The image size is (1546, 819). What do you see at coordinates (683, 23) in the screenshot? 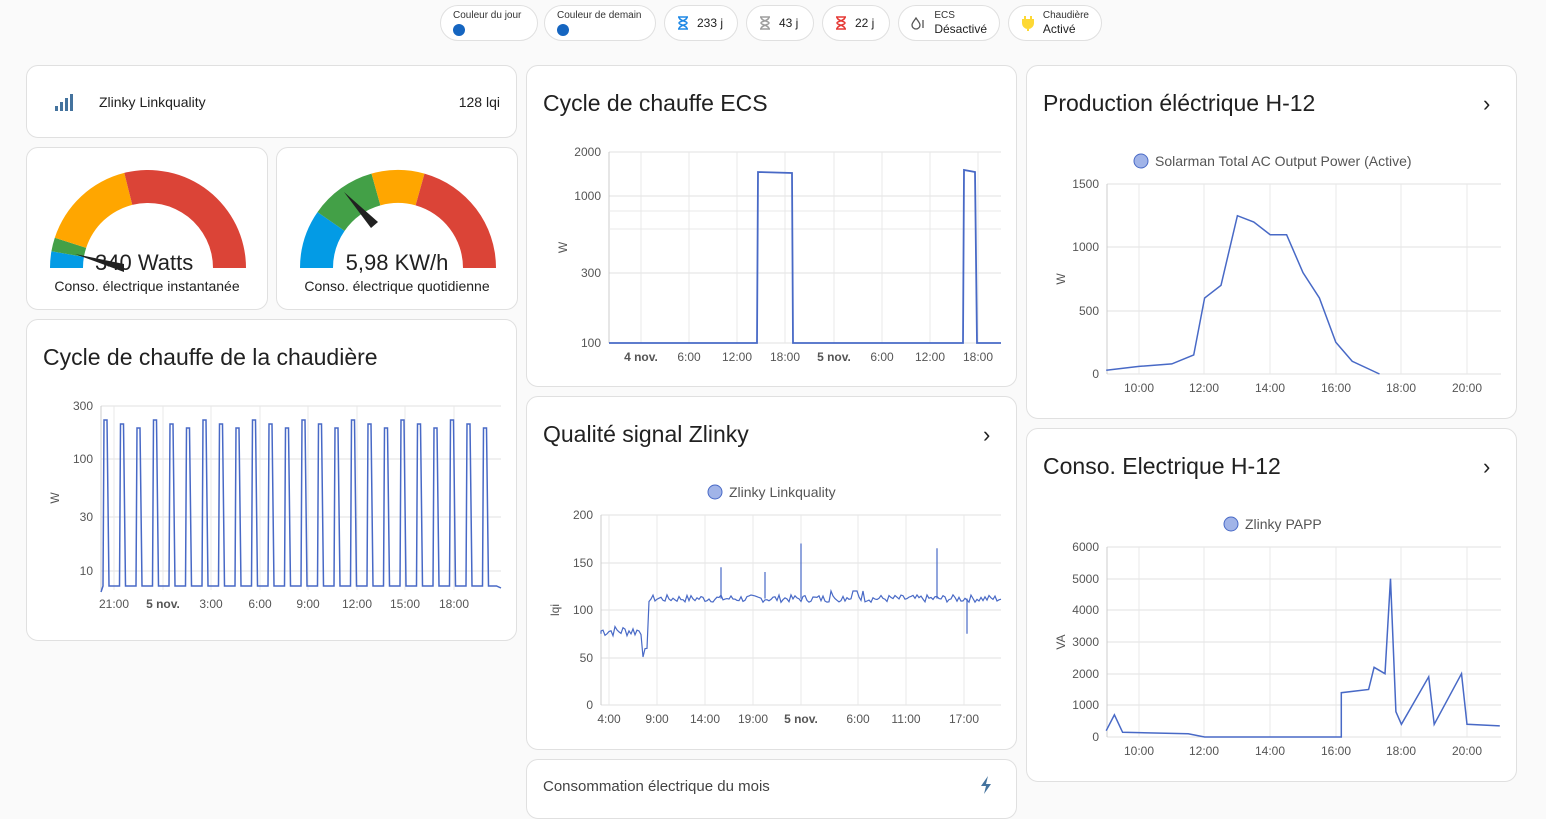
I see `hourglass-icon` at bounding box center [683, 23].